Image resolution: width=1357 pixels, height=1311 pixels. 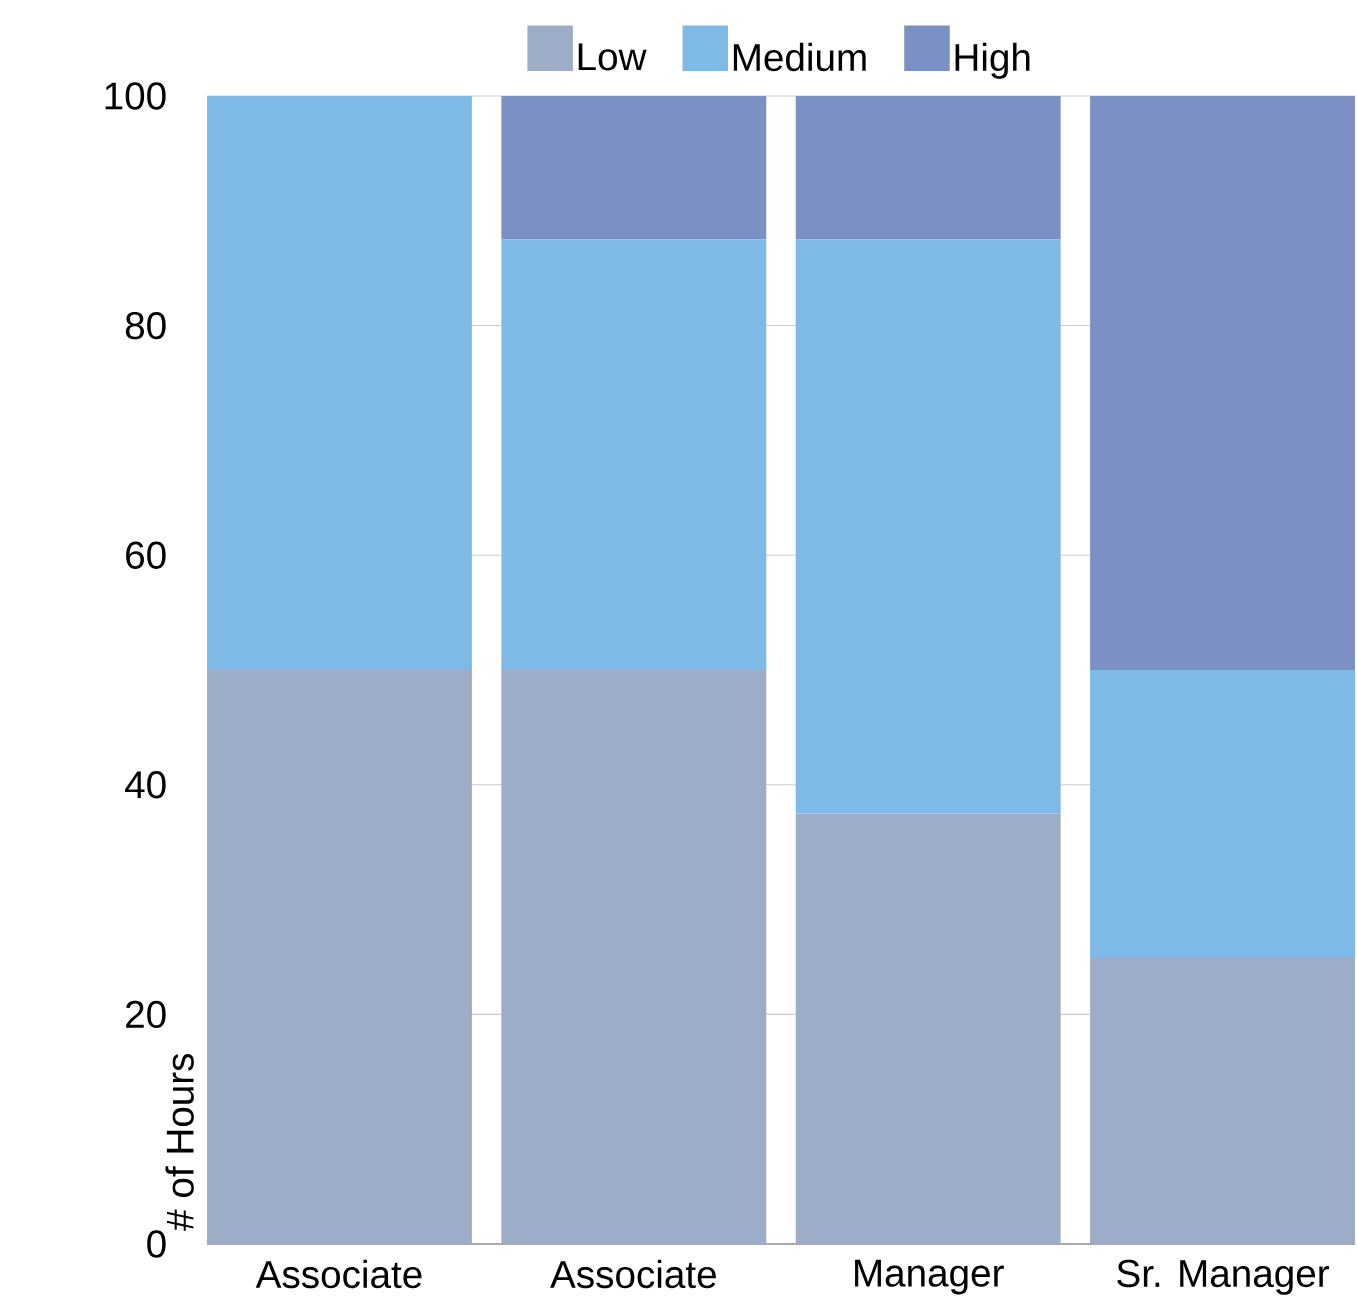 What do you see at coordinates (145, 785) in the screenshot?
I see `y-tick-label: 40` at bounding box center [145, 785].